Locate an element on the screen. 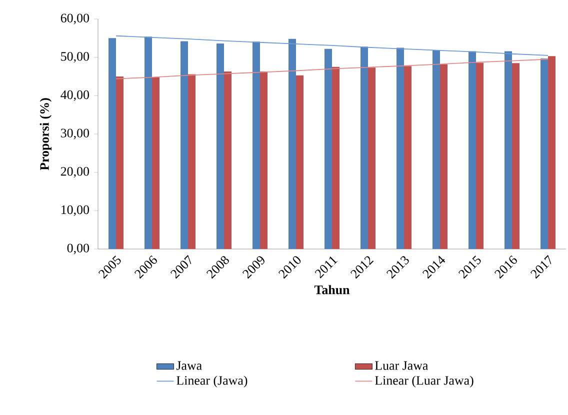 This screenshot has height=415, width=568. y-tick-label: 30,00 is located at coordinates (75, 134).